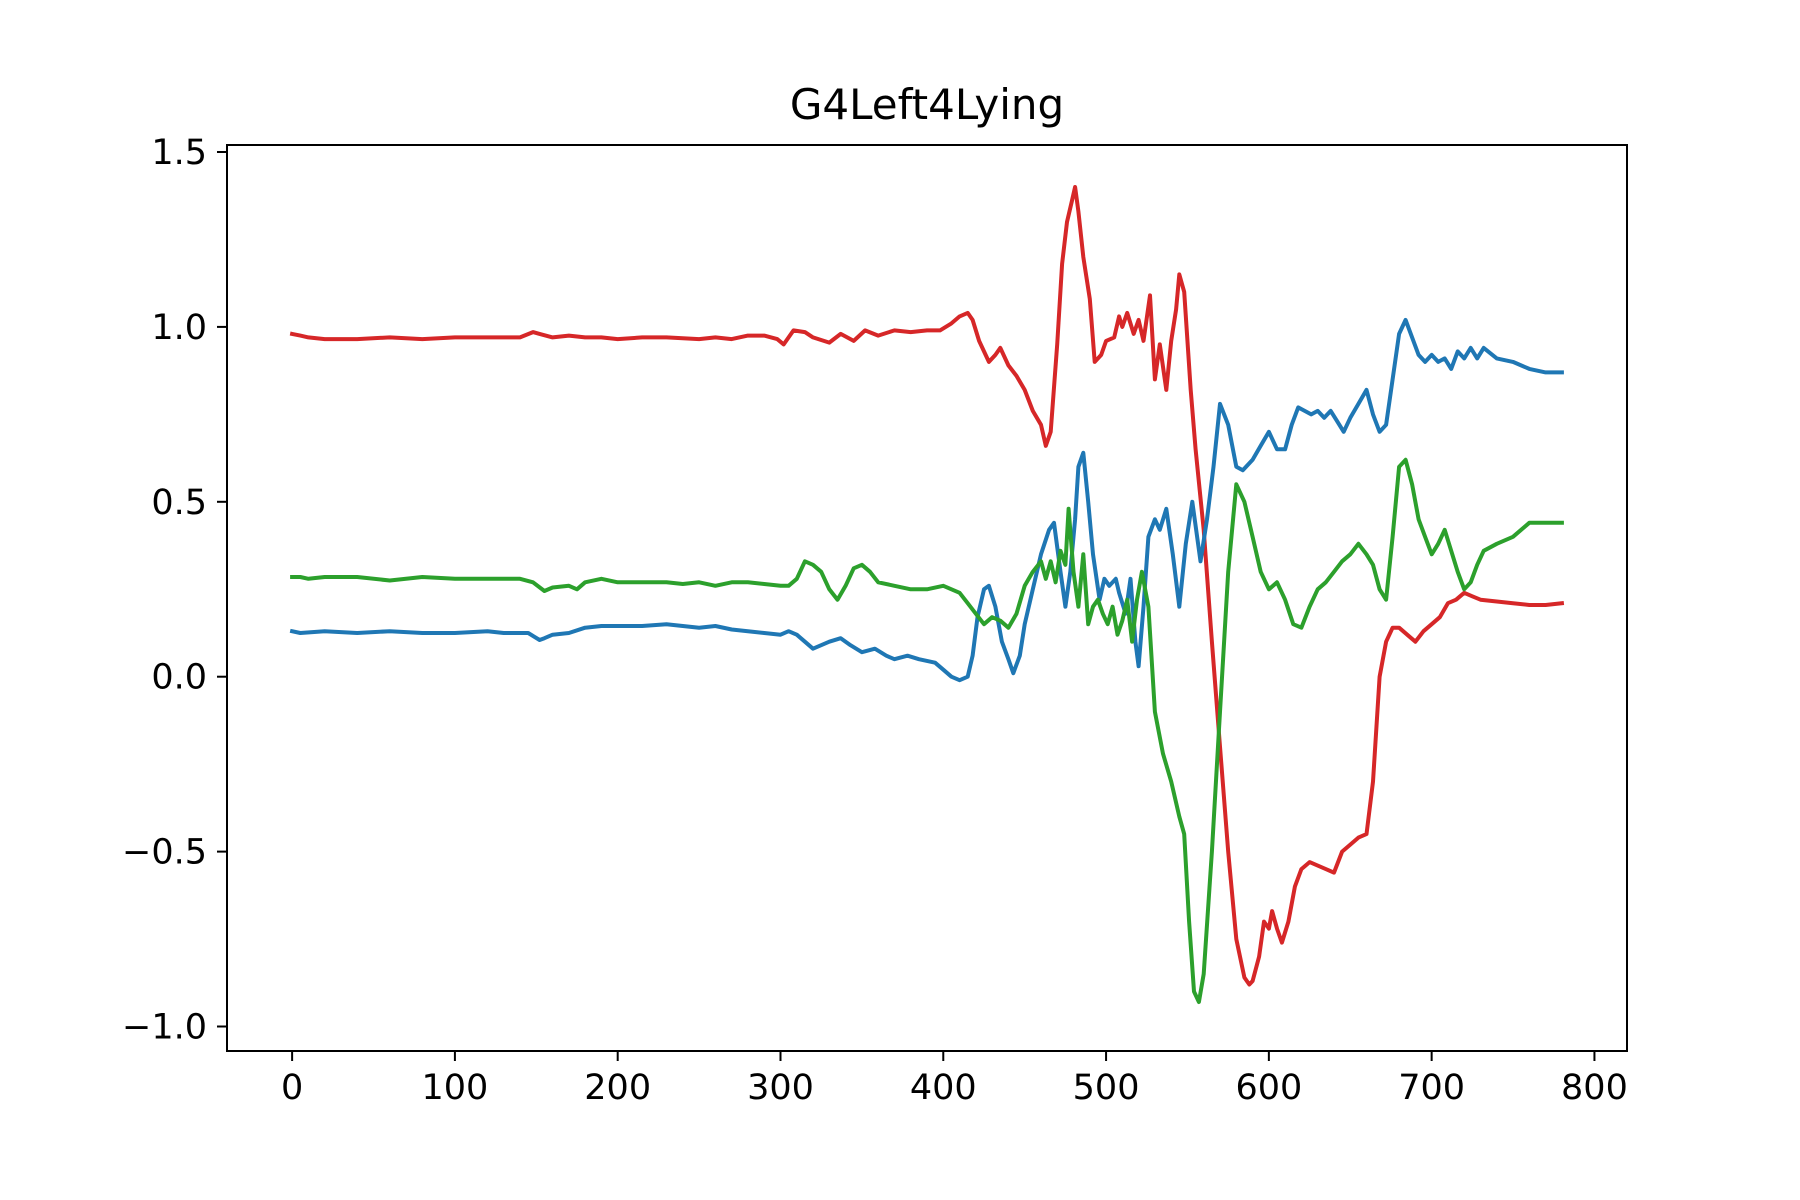  I want to click on x-axis: 0 100 200 300 400 500 600 700 800, so click(954, 1079).